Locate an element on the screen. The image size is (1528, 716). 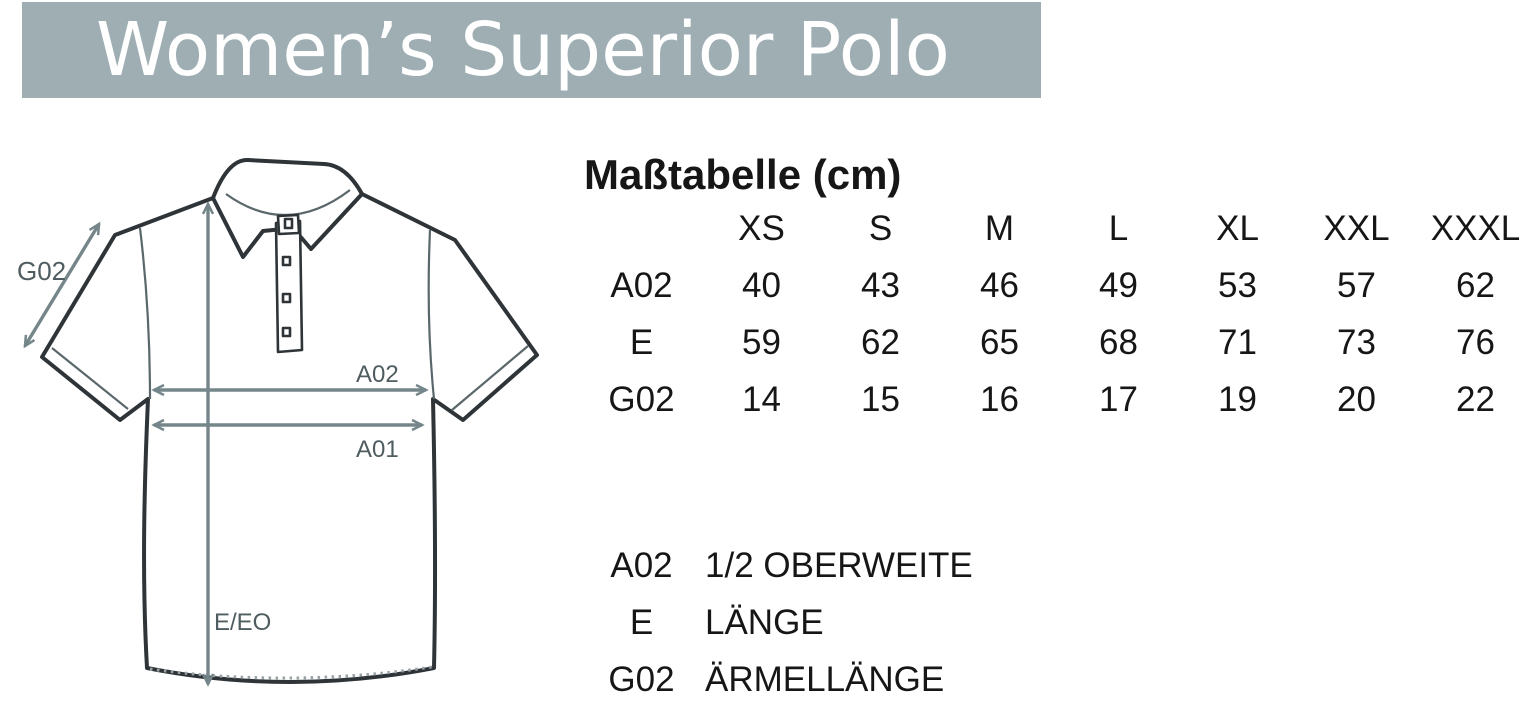
measure-code: A02 is located at coordinates (641, 285).